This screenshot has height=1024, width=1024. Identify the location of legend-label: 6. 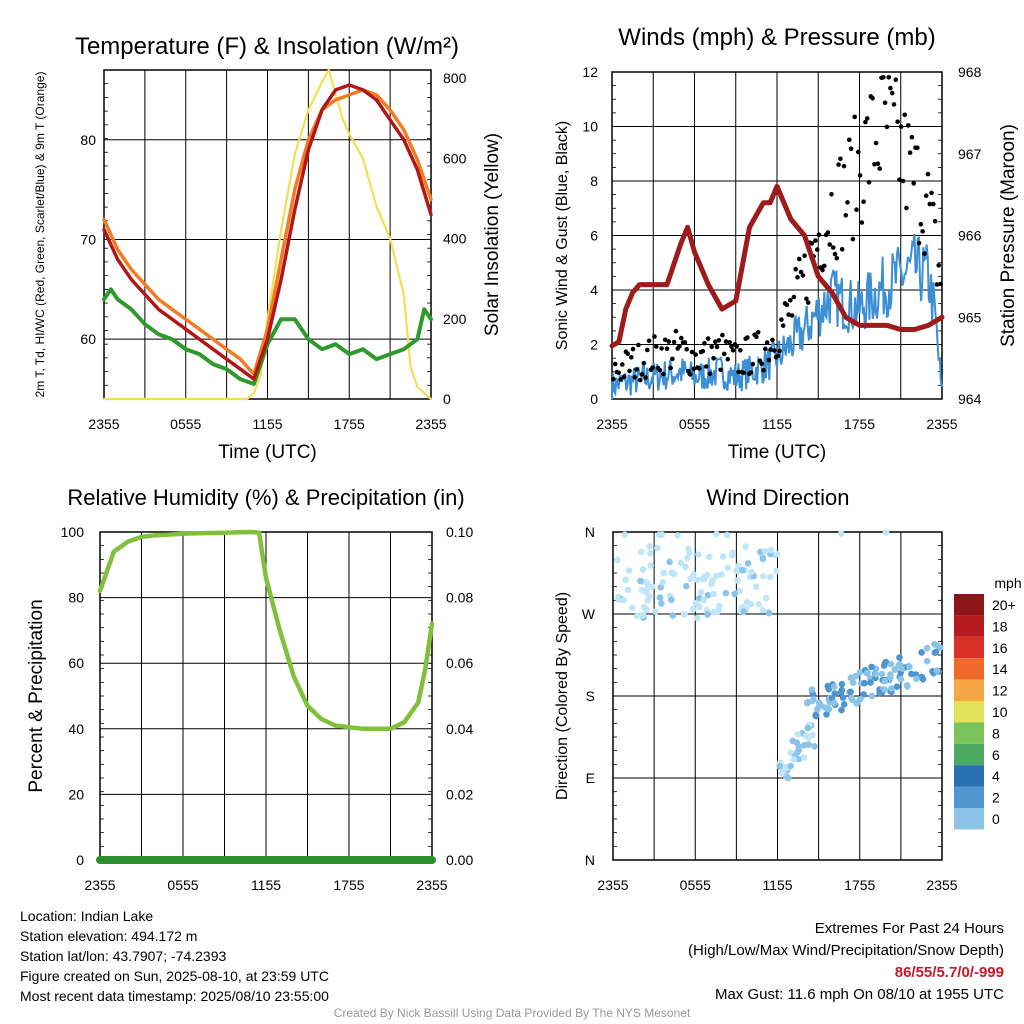
(996, 755).